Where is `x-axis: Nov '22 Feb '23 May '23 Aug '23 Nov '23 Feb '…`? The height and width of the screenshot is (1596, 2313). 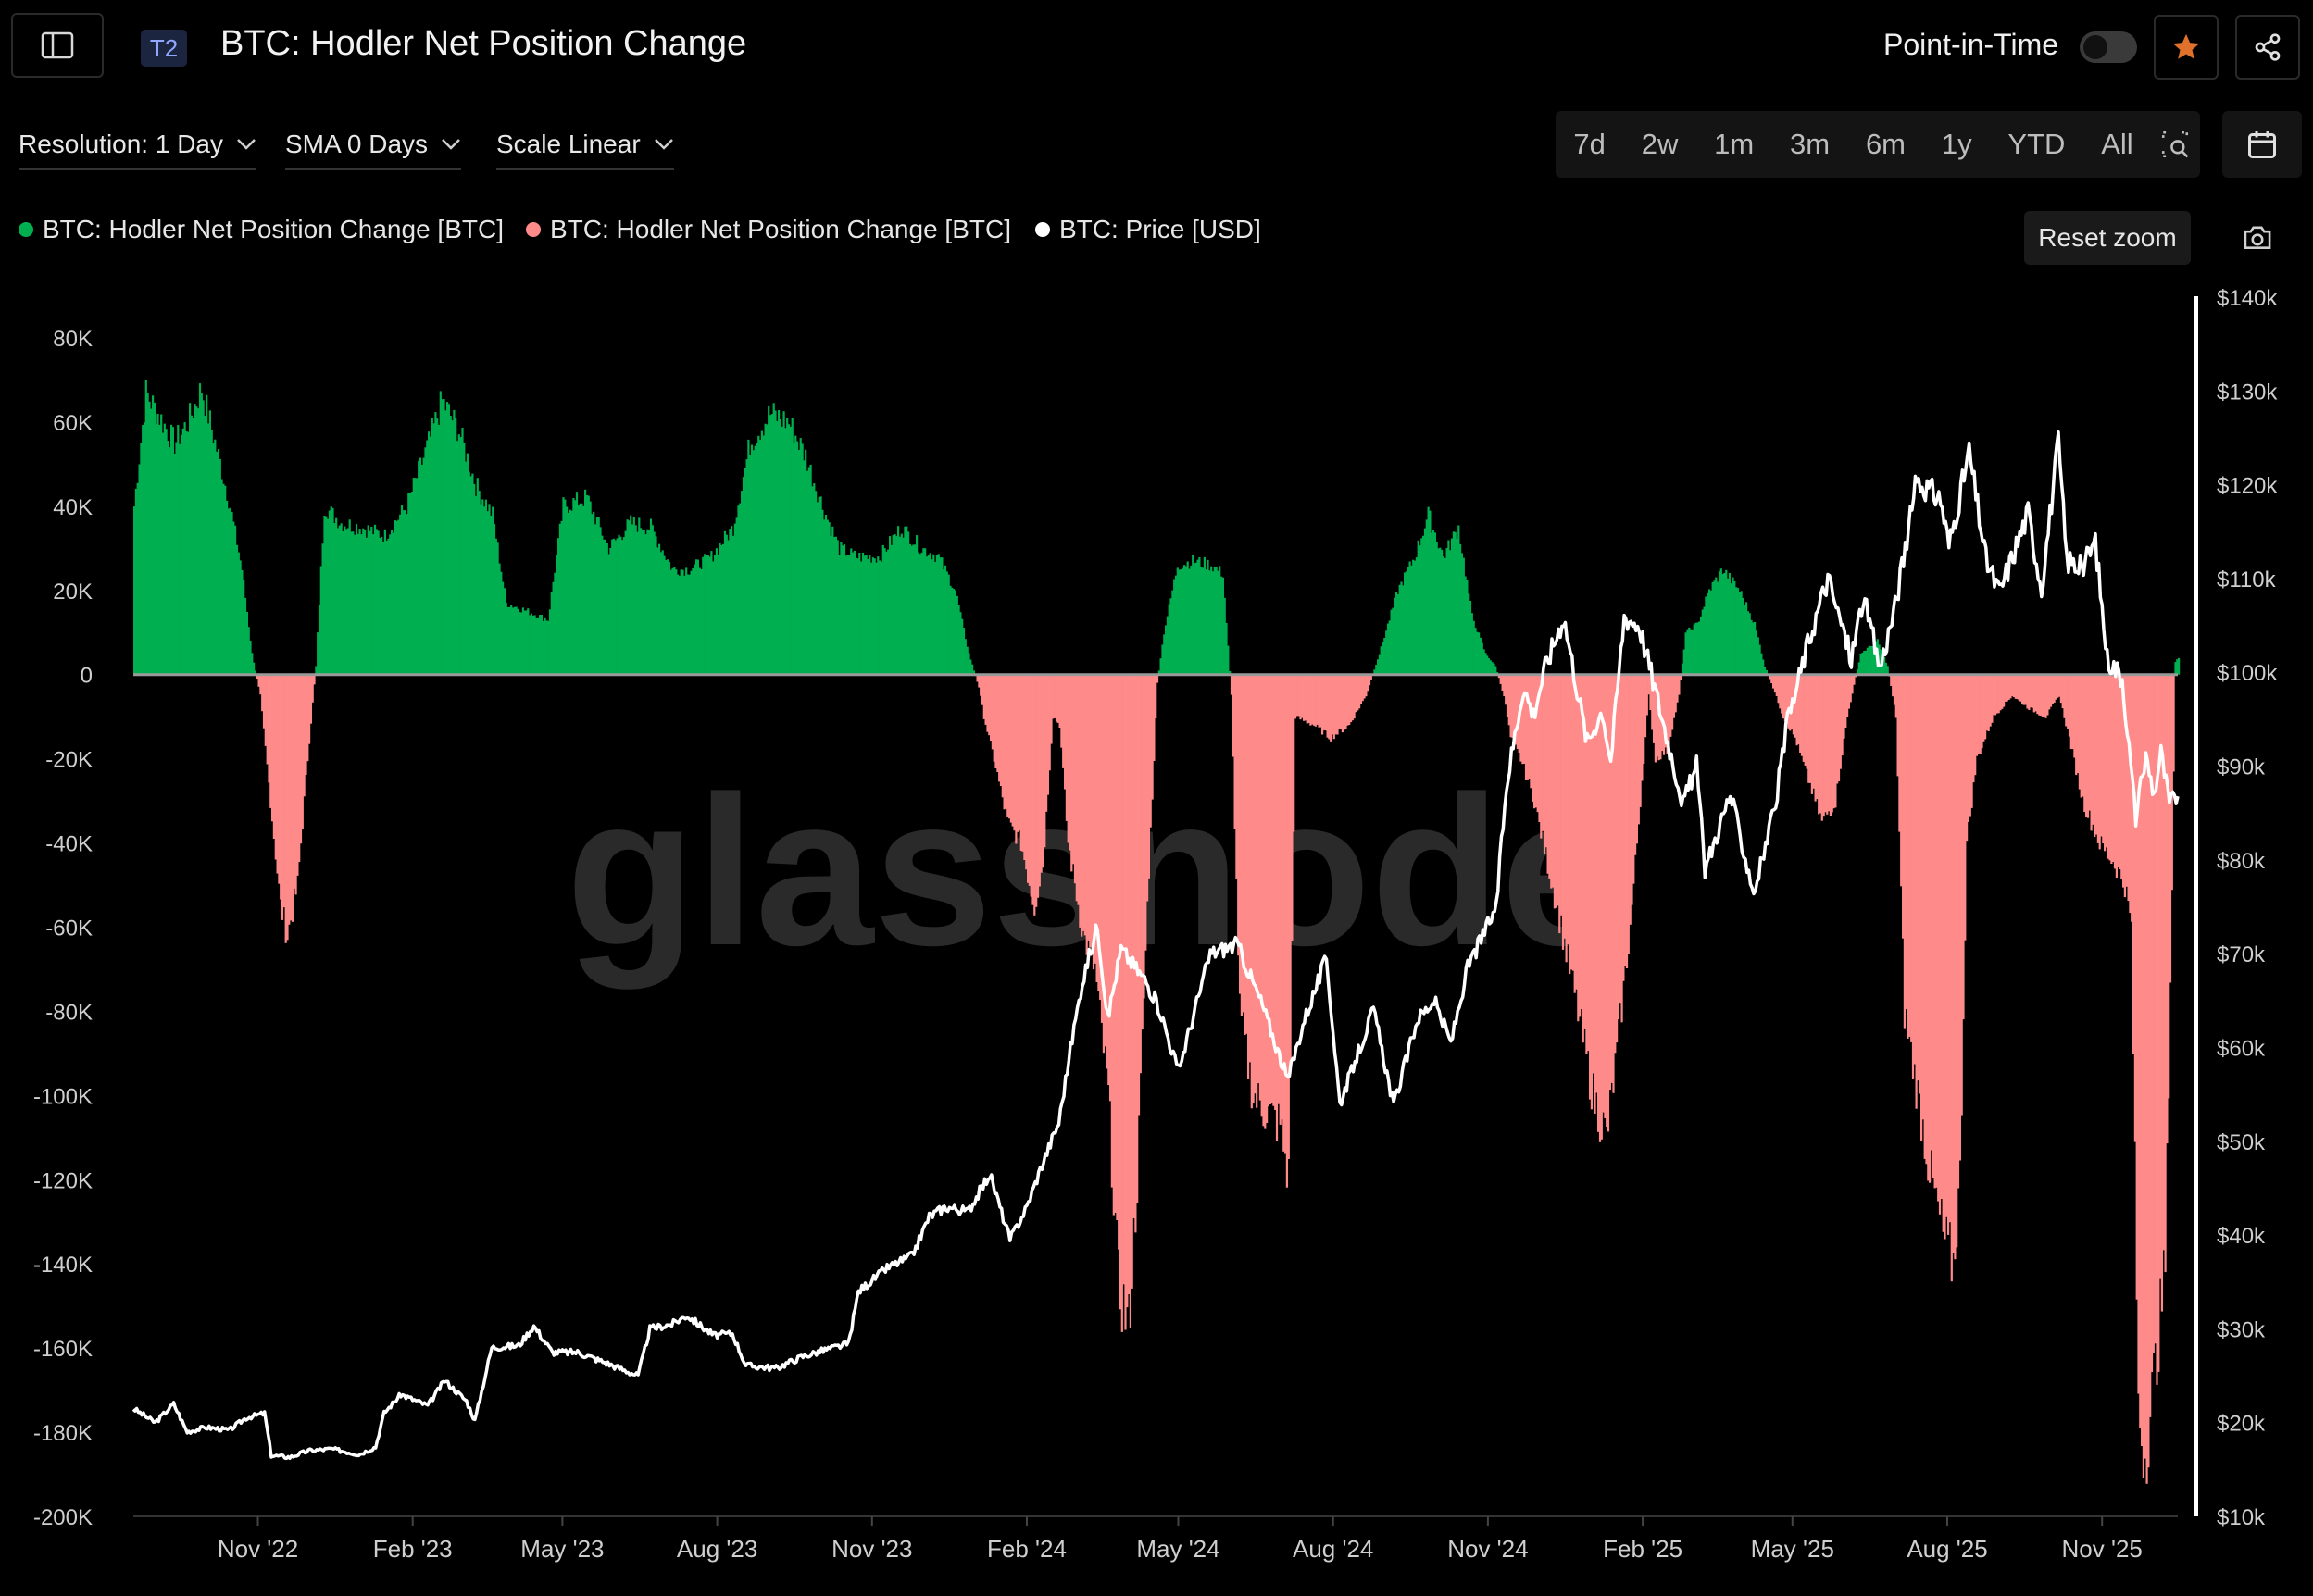
x-axis: Nov '22 Feb '23 May '23 Aug '23 Nov '23 Feb '… is located at coordinates (1180, 1539).